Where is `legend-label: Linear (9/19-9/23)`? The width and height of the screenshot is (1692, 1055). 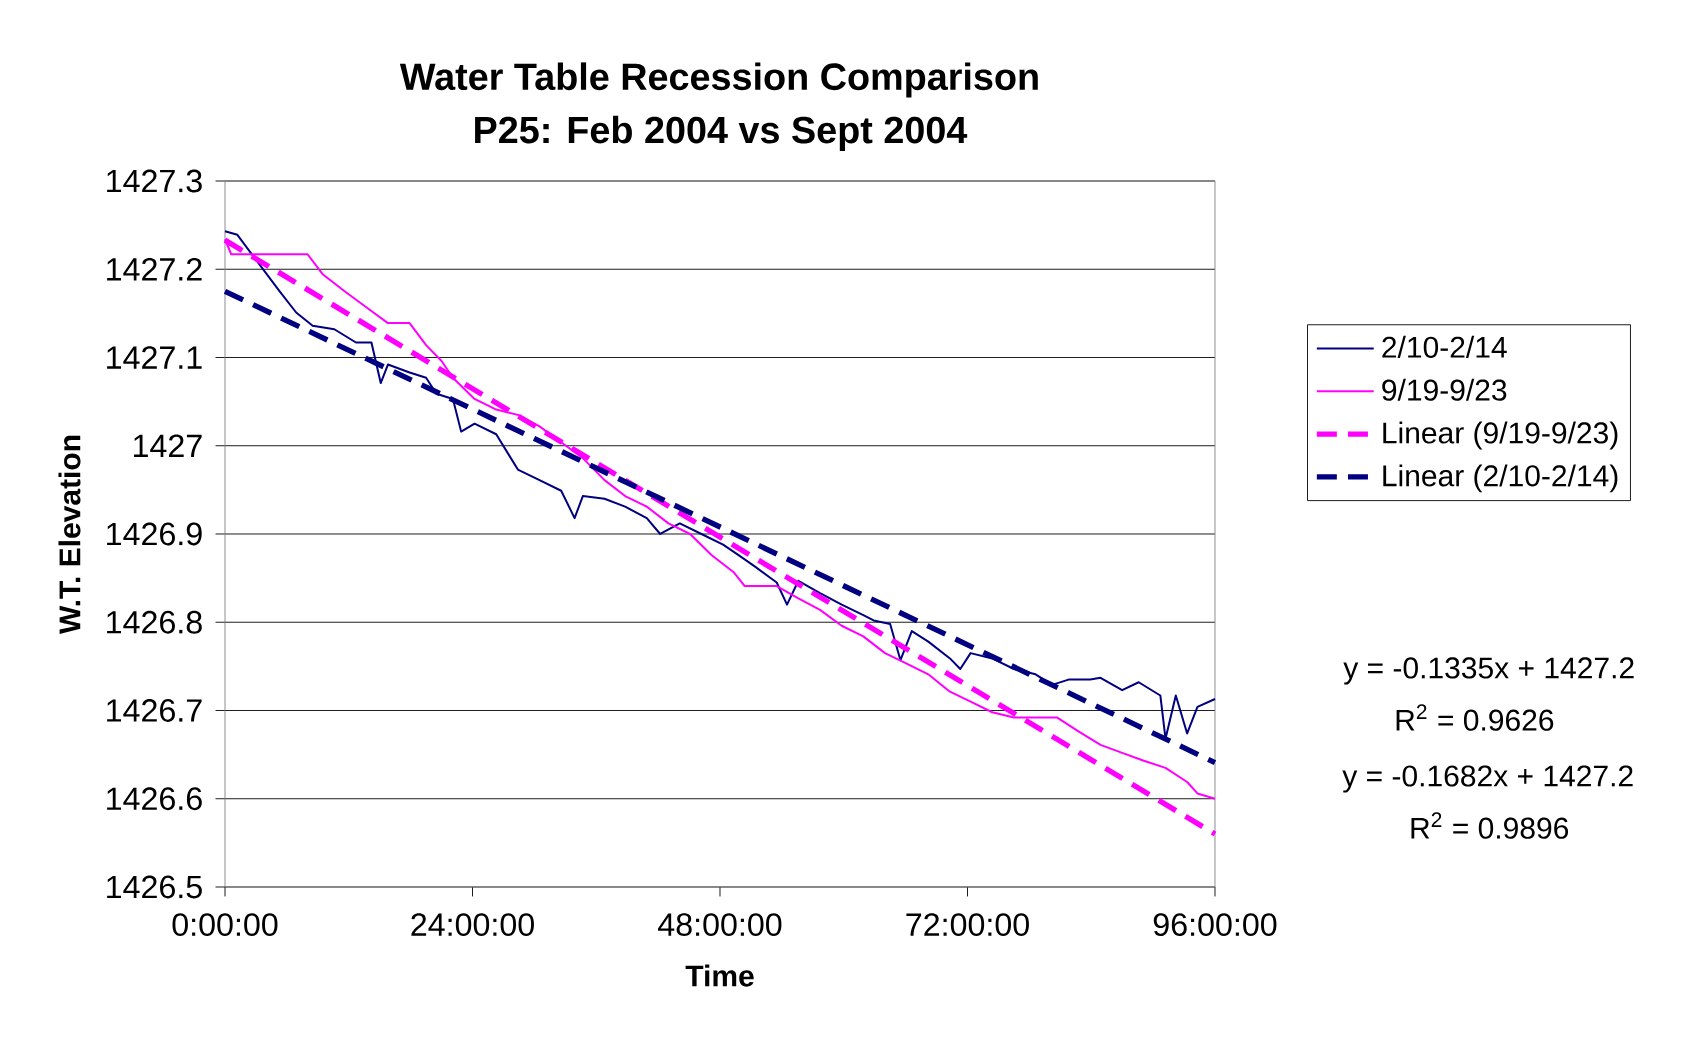
legend-label: Linear (9/19-9/23) is located at coordinates (1500, 435).